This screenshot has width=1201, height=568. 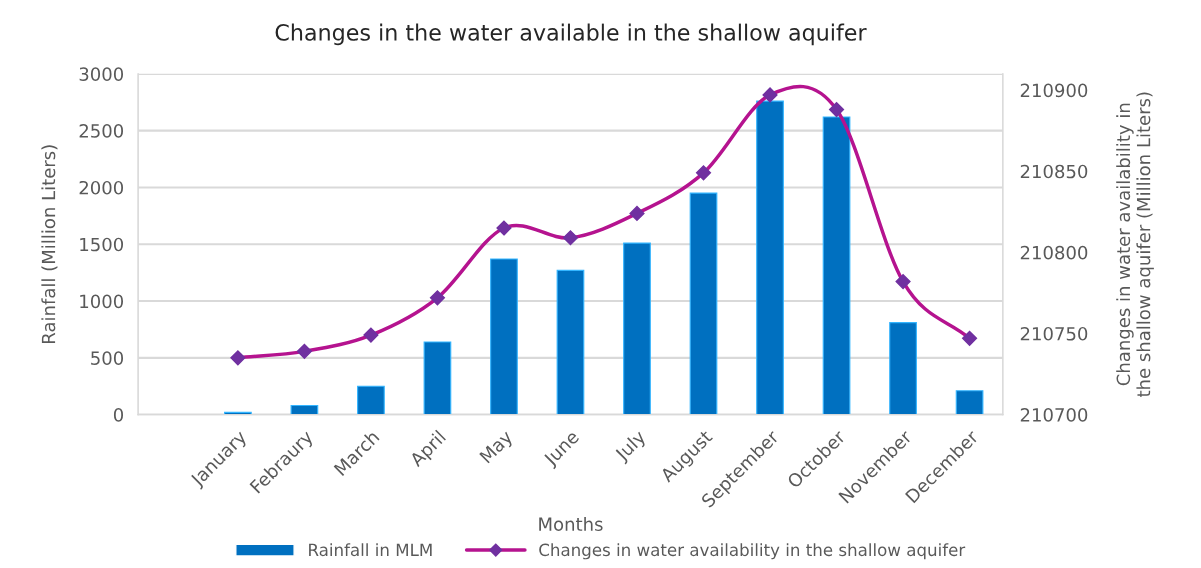 I want to click on y2-tick-label: 210700, so click(x=1054, y=415).